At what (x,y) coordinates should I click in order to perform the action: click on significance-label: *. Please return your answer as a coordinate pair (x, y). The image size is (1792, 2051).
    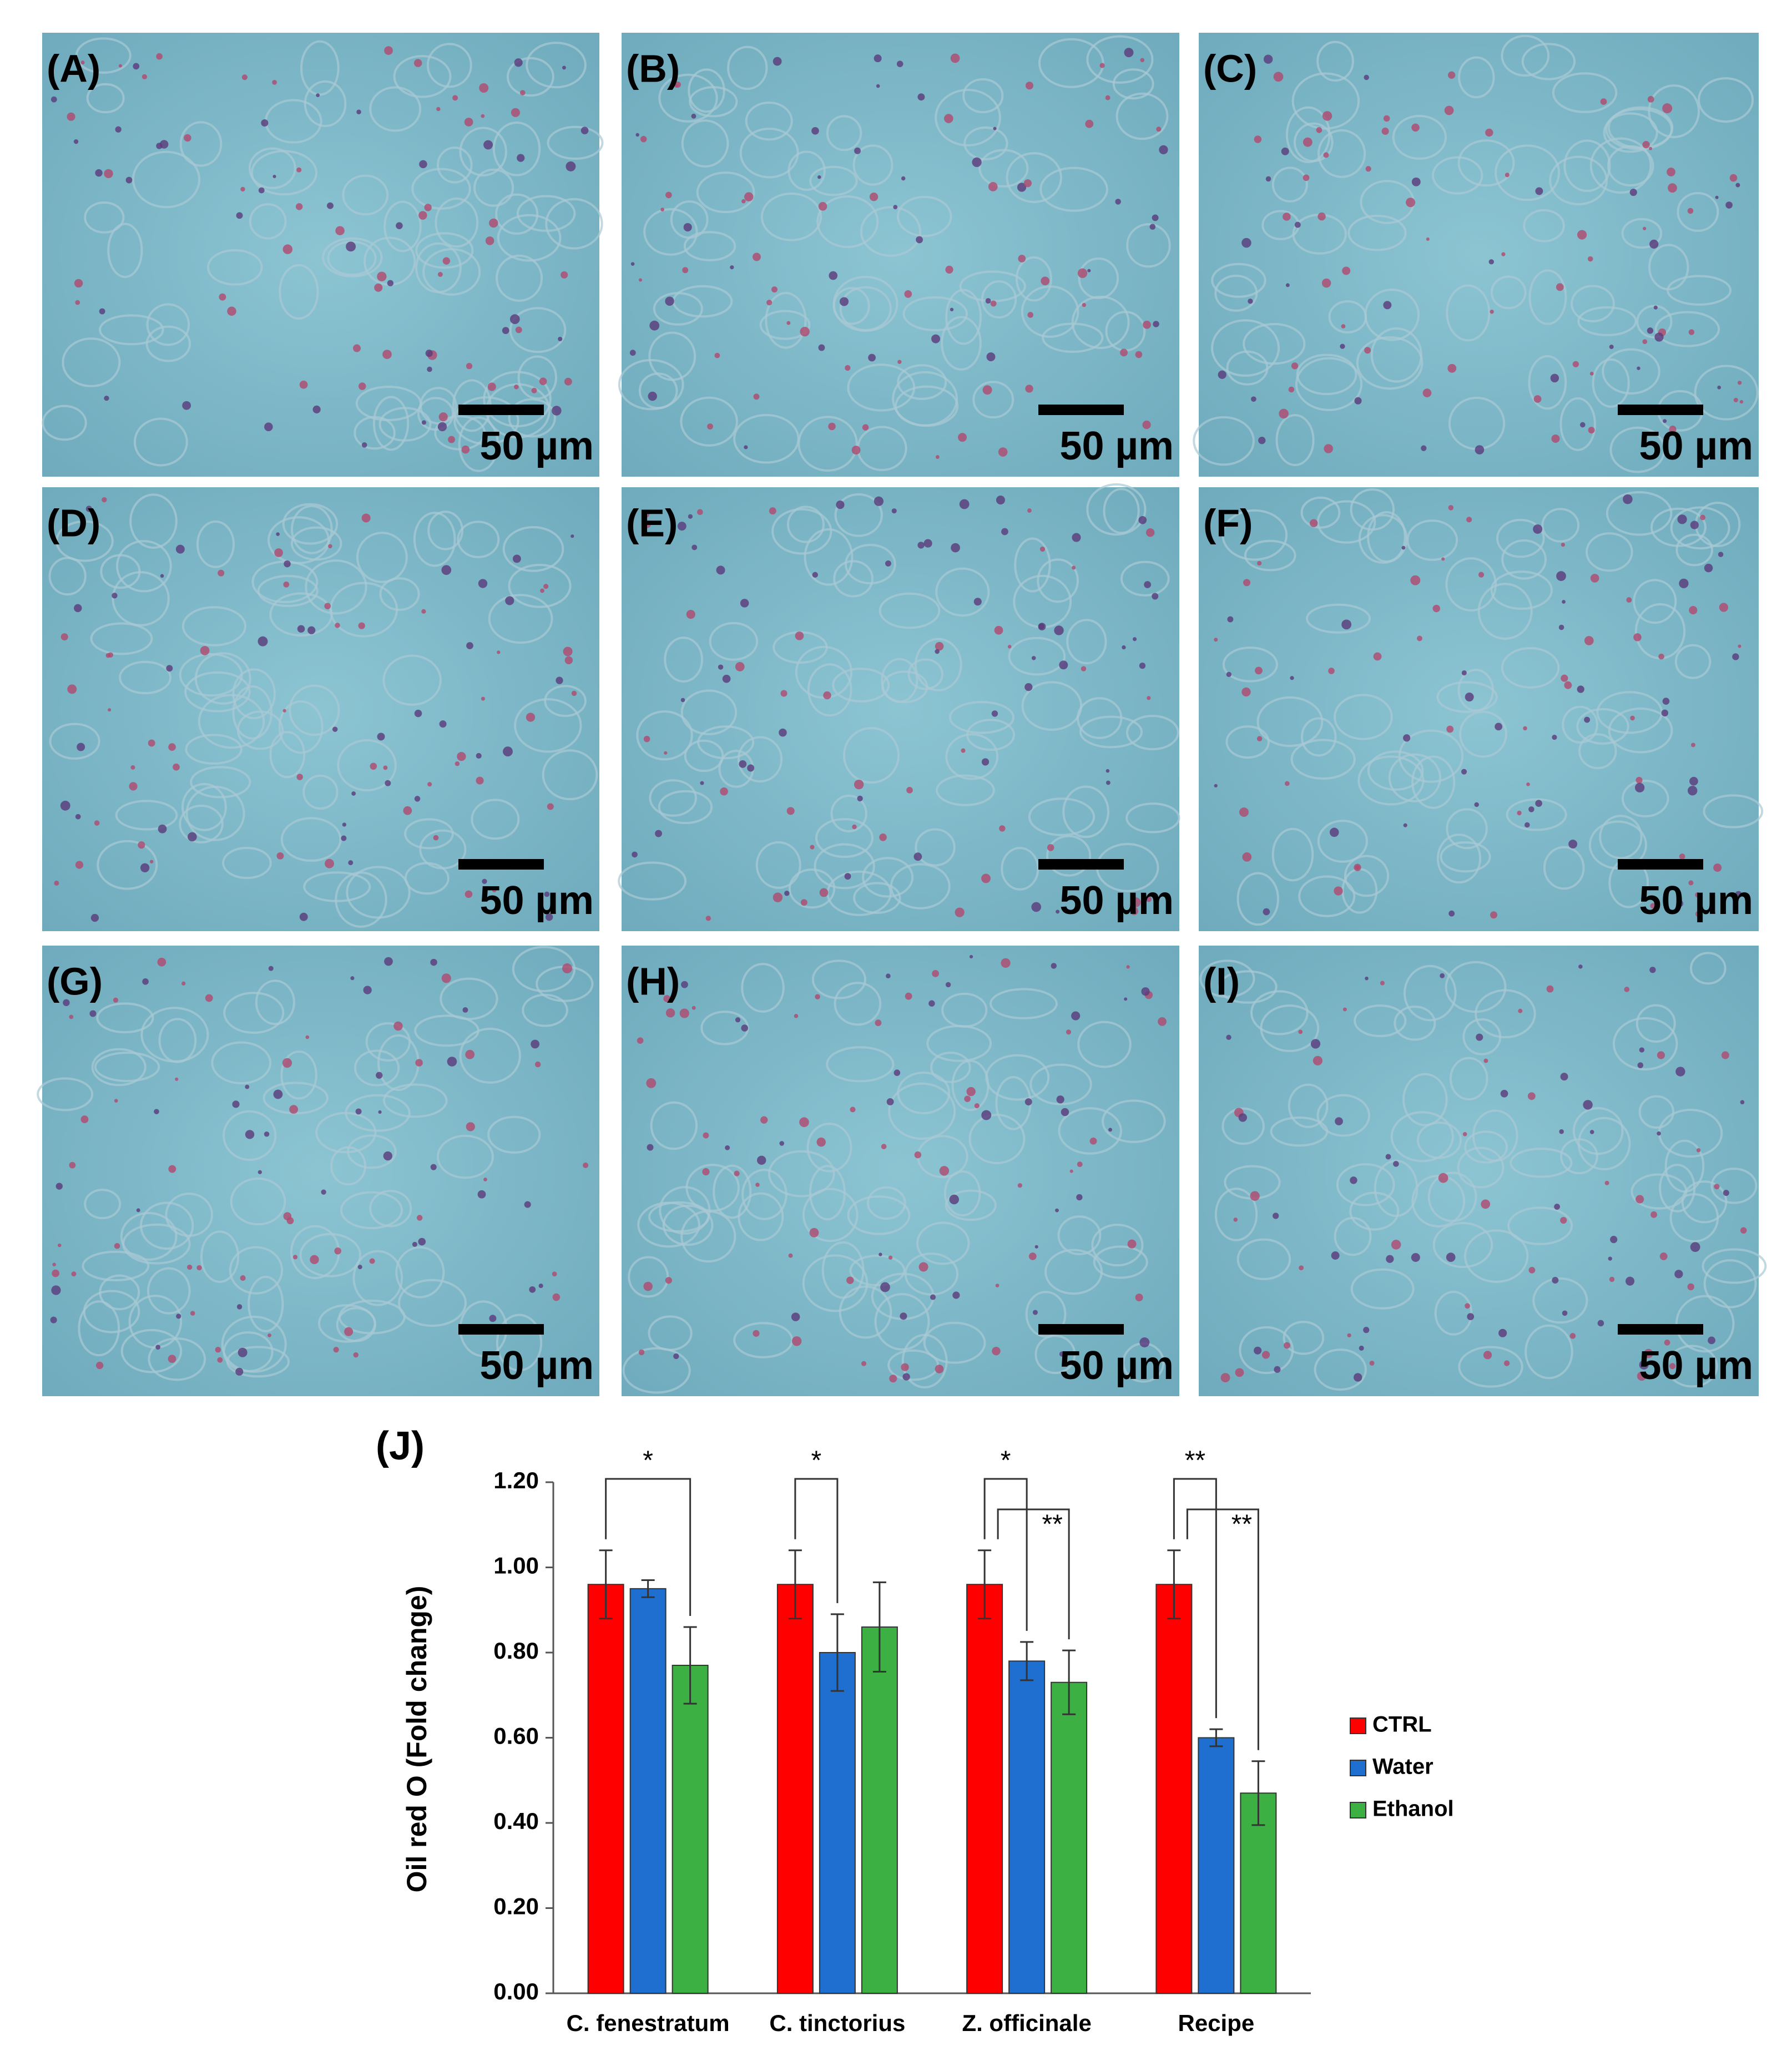
    Looking at the image, I should click on (1006, 1461).